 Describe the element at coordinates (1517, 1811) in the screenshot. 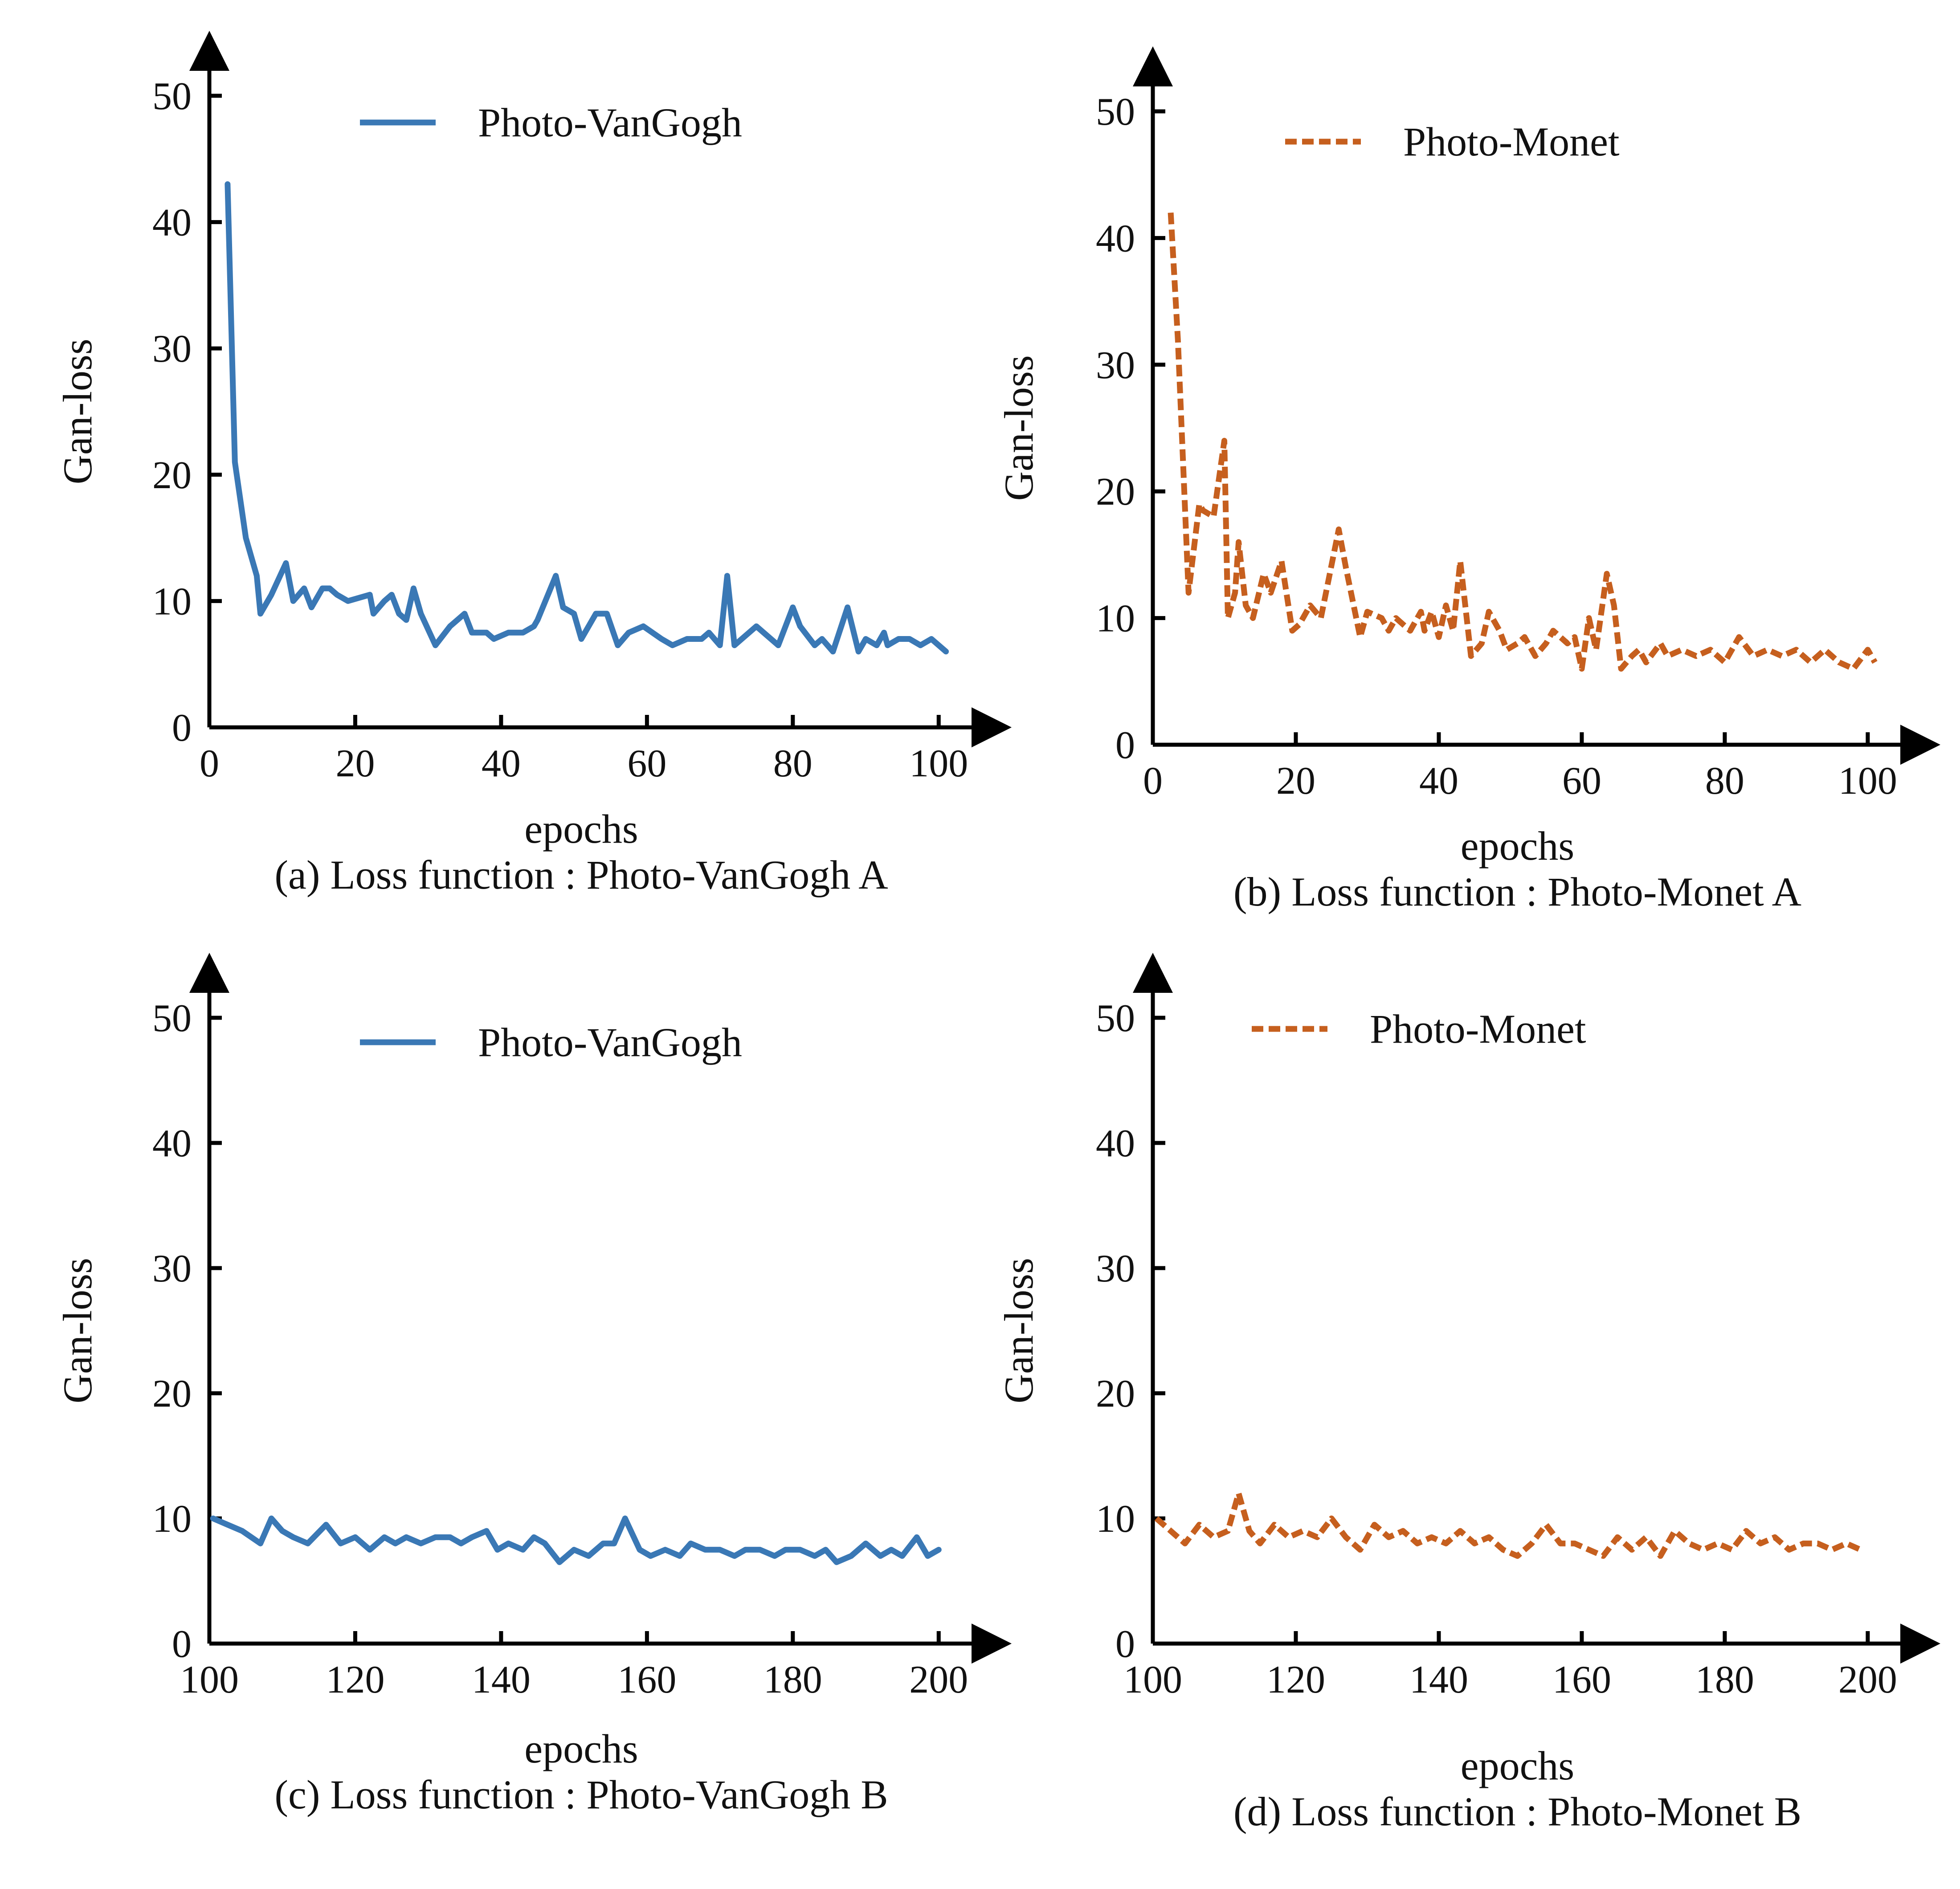

I see `panel-caption: (d) Loss function : Photo-Monet B` at that location.